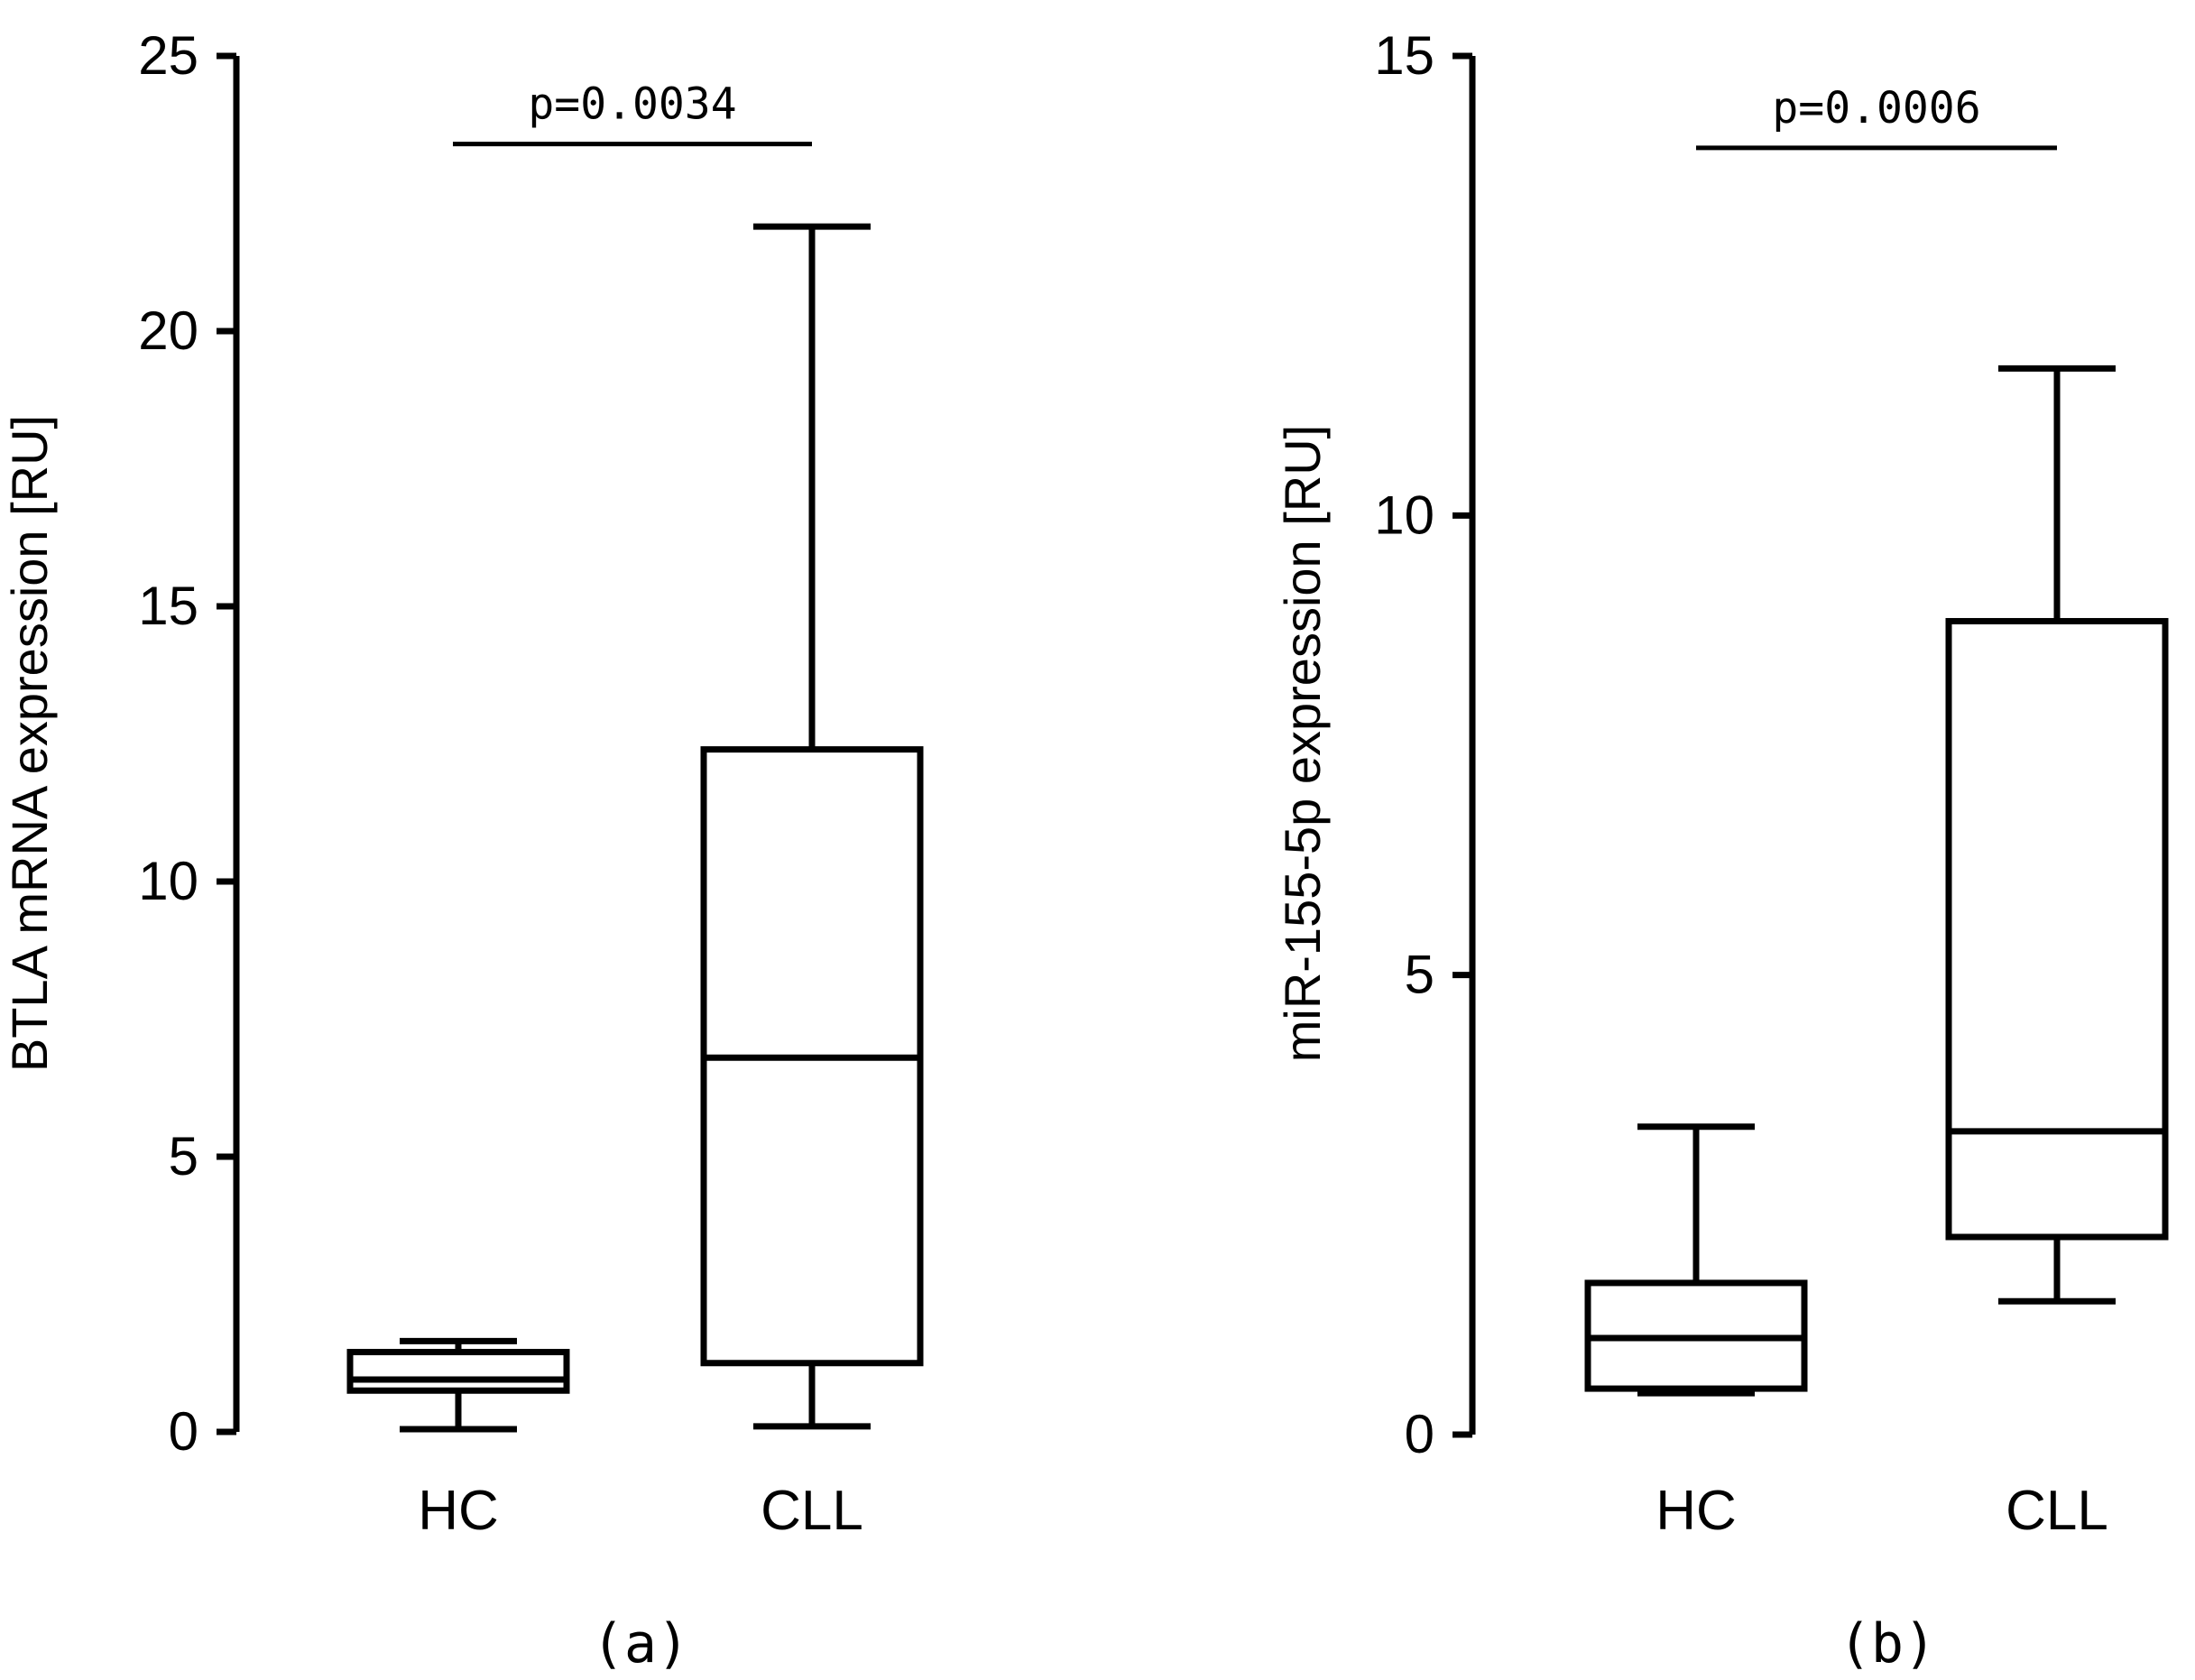 This screenshot has height=1680, width=2195. Describe the element at coordinates (168, 330) in the screenshot. I see `y-tick-label: 20` at that location.